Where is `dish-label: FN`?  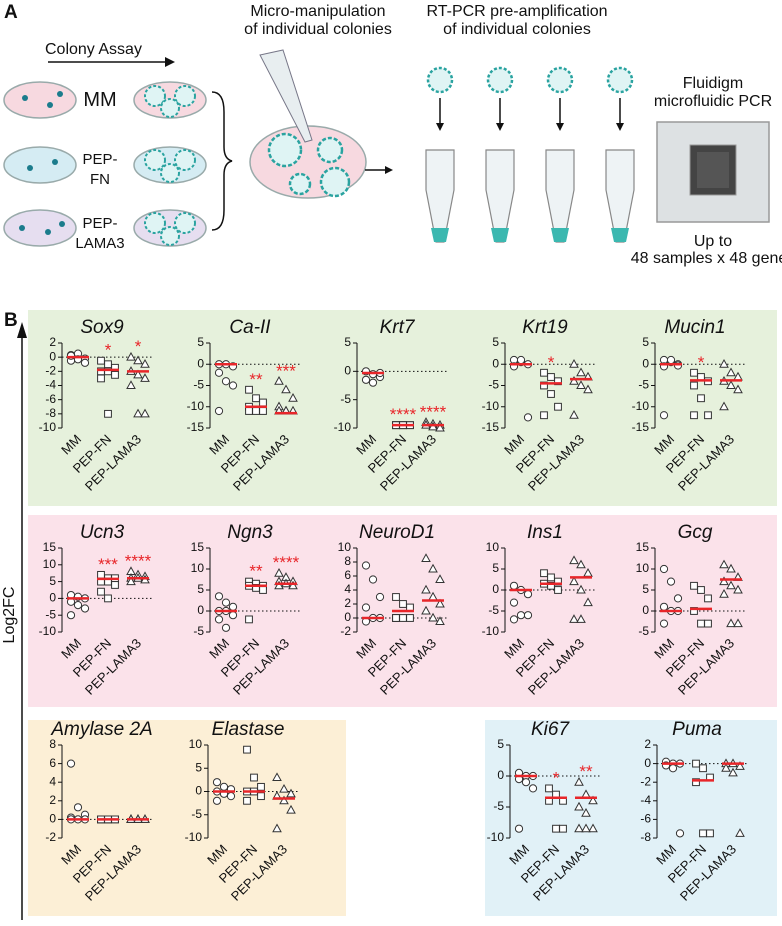 dish-label: FN is located at coordinates (100, 179).